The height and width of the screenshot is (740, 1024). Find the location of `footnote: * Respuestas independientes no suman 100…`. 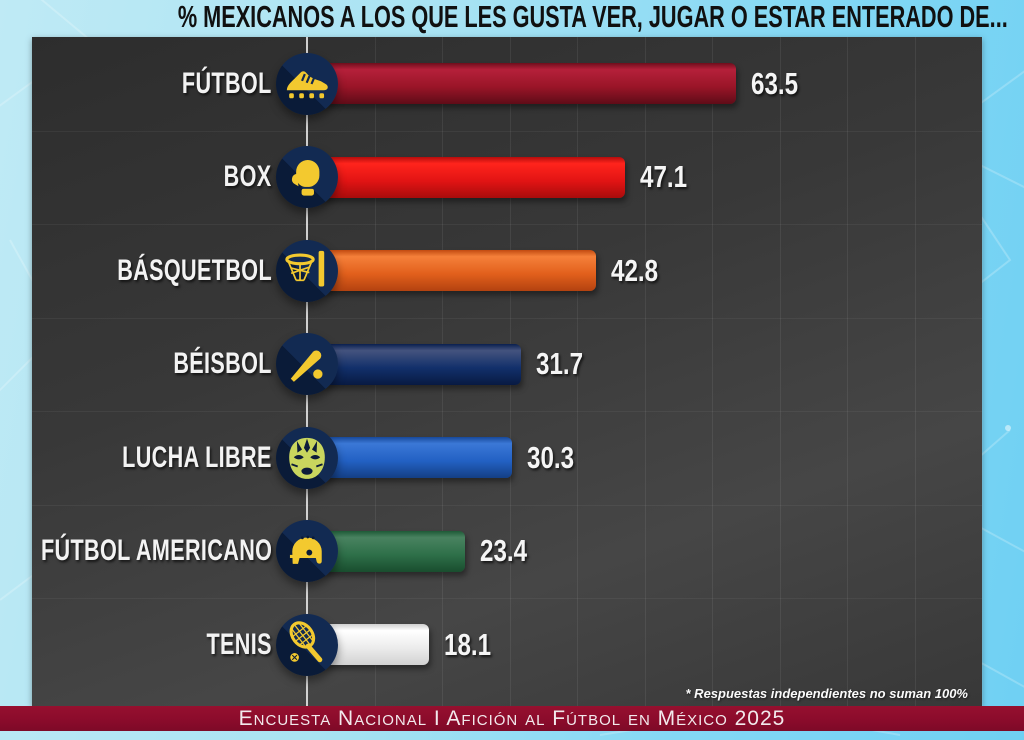

footnote: * Respuestas independientes no suman 100… is located at coordinates (826, 693).